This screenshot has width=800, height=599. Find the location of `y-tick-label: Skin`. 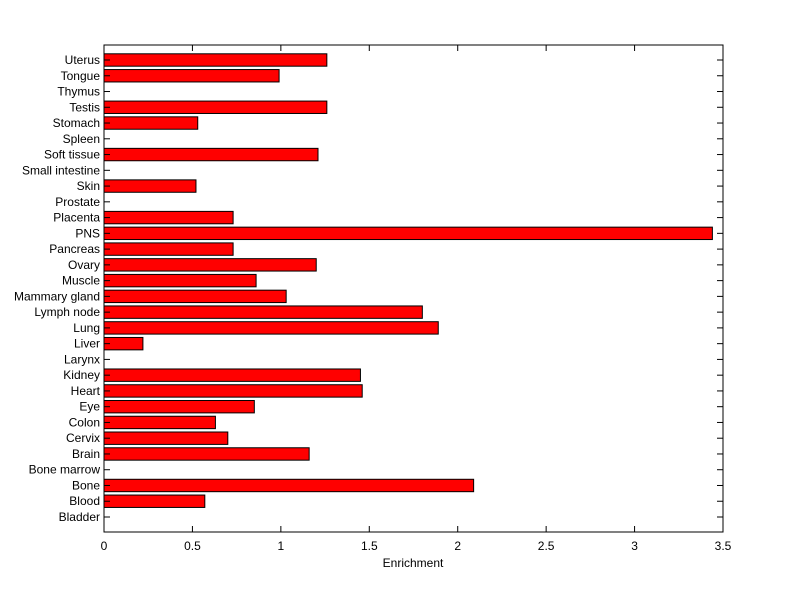

y-tick-label: Skin is located at coordinates (88, 186).